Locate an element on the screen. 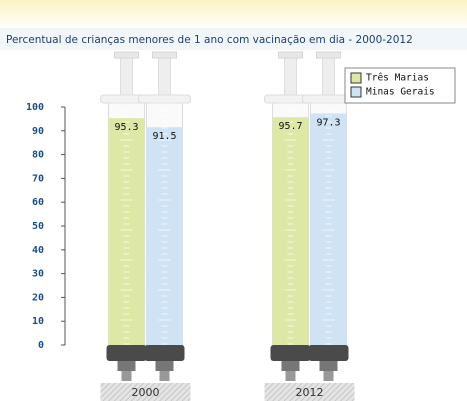 This screenshot has width=467, height=401. legend-label: Minas Gerais is located at coordinates (400, 92).